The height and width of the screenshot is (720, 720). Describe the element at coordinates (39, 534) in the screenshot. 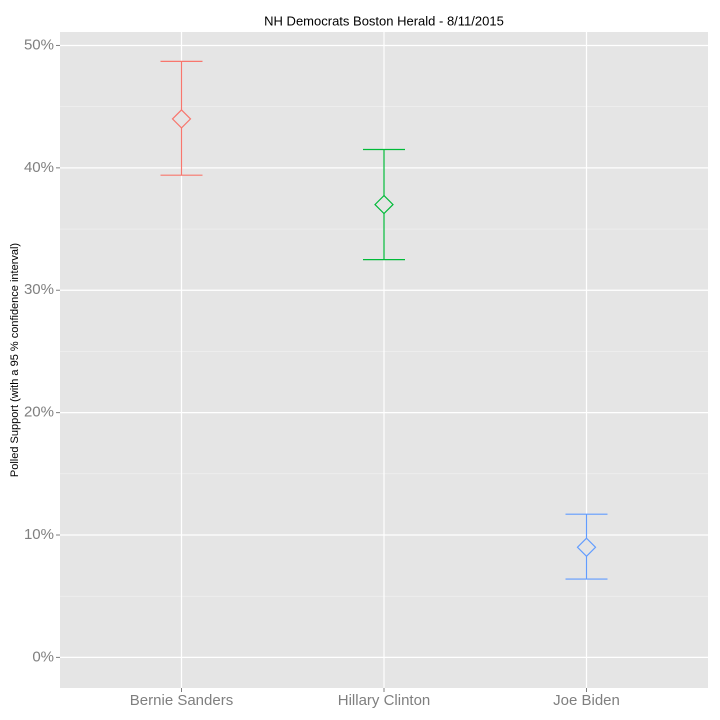

I see `y-tick-label: 10%` at that location.